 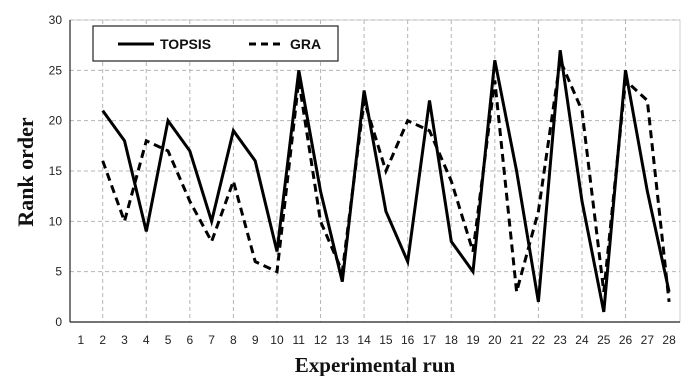 I want to click on legend: TOPSIS GRA, so click(x=215, y=43).